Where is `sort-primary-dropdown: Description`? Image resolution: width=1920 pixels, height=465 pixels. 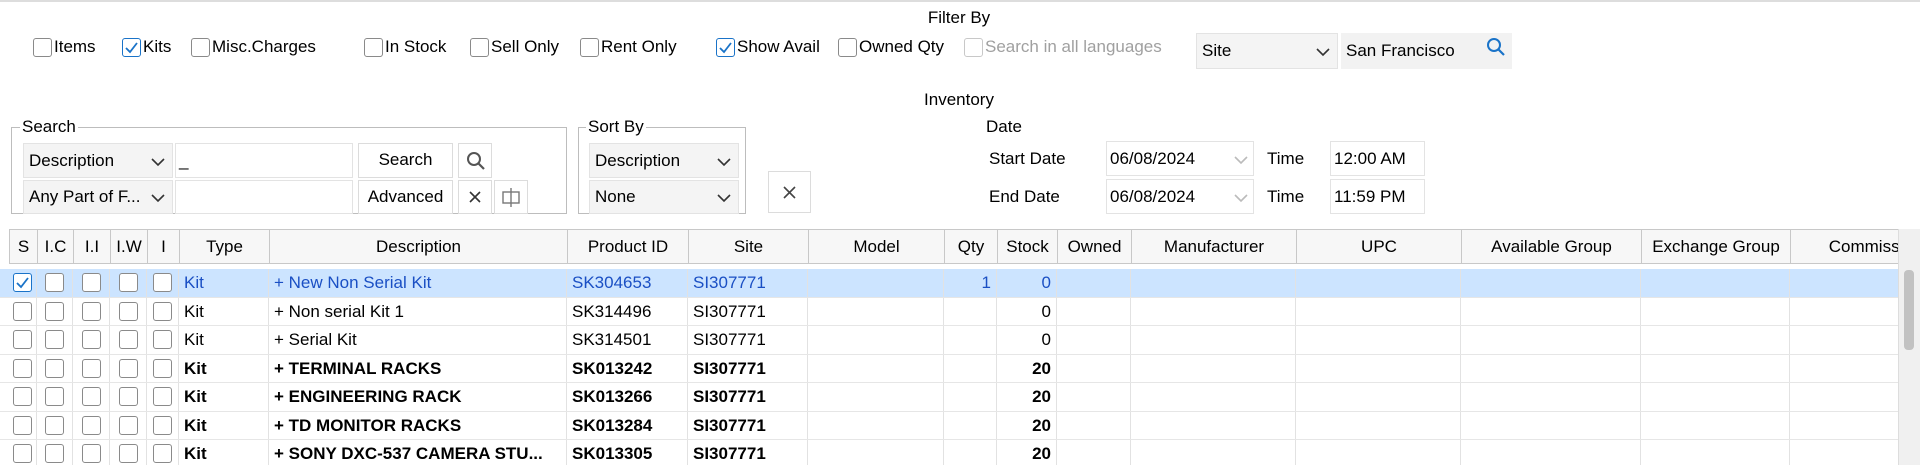 sort-primary-dropdown: Description is located at coordinates (664, 160).